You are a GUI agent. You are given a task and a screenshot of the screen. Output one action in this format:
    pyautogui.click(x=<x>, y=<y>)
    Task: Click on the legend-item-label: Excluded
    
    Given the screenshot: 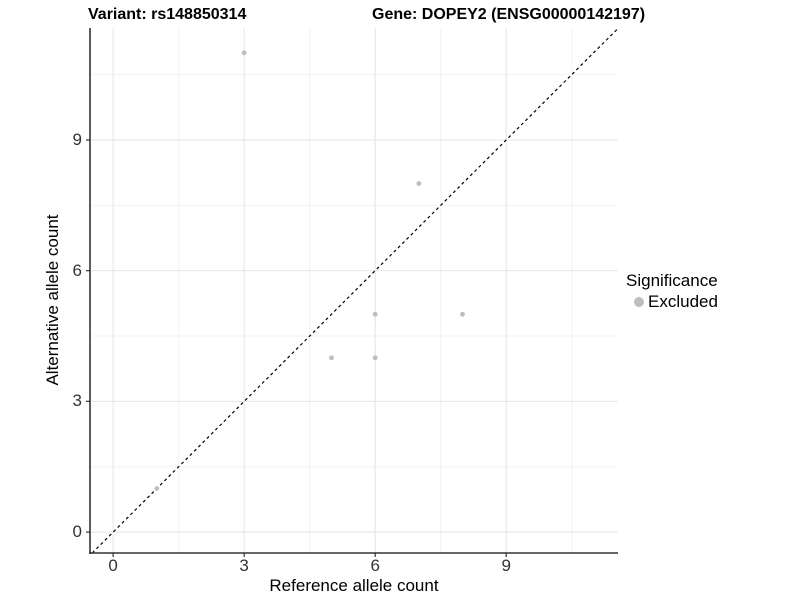 What is the action you would take?
    pyautogui.click(x=683, y=301)
    